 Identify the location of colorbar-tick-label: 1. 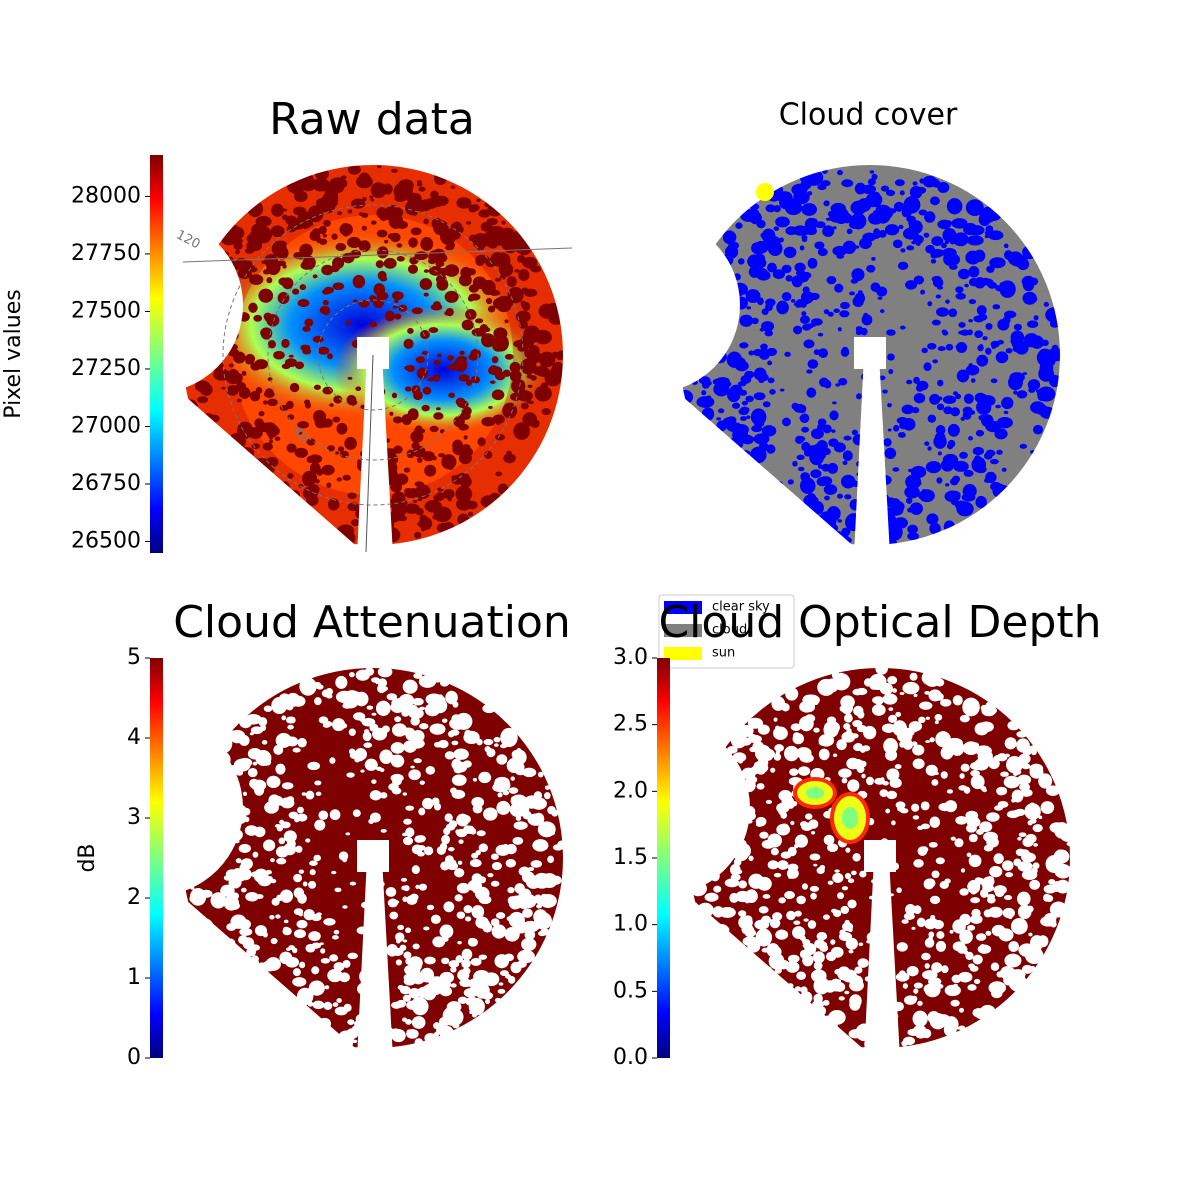
(134, 977).